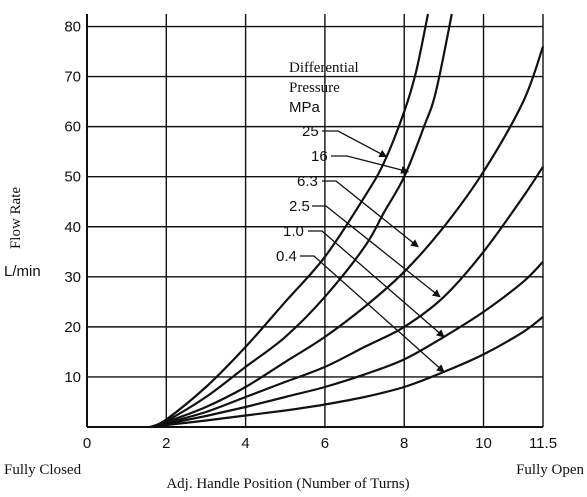 This screenshot has width=587, height=497. Describe the element at coordinates (287, 484) in the screenshot. I see `x-axis-label: Adj. Handle Position (Number of Turns)` at that location.